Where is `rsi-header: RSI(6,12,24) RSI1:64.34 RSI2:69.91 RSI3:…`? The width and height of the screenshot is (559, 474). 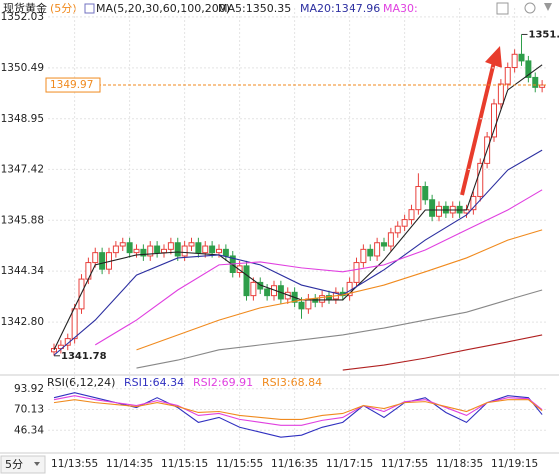 rsi-header: RSI(6,12,24) RSI1:64.34 RSI2:69.91 RSI3:… is located at coordinates (184, 382).